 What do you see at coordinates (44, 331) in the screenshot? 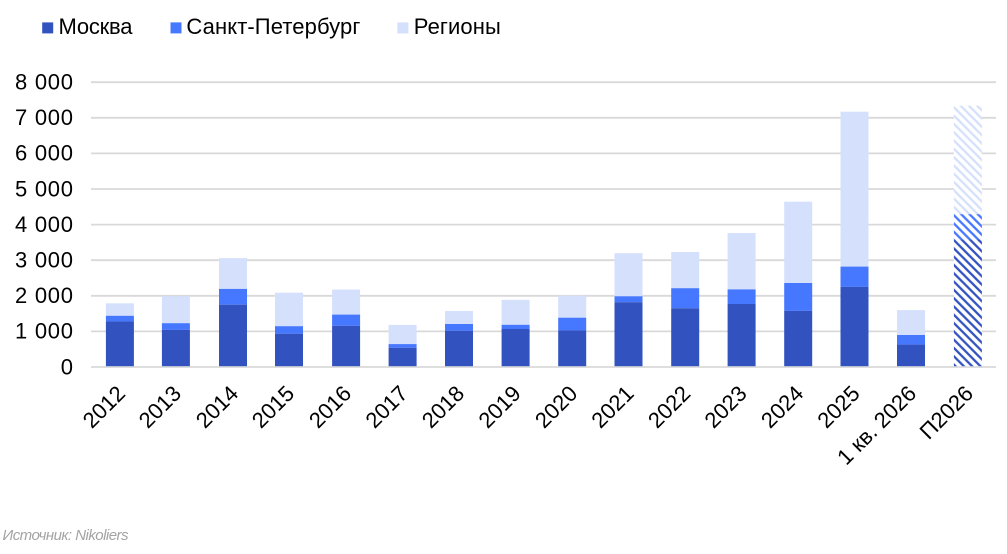
I see `svg-text: 1 000` at bounding box center [44, 331].